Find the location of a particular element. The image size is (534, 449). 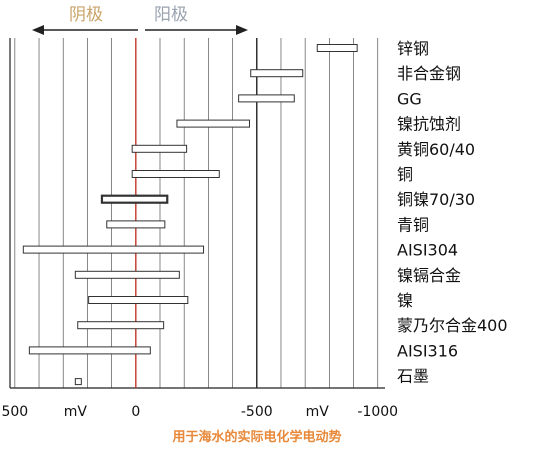

anode-arrowhead is located at coordinates (242, 30).